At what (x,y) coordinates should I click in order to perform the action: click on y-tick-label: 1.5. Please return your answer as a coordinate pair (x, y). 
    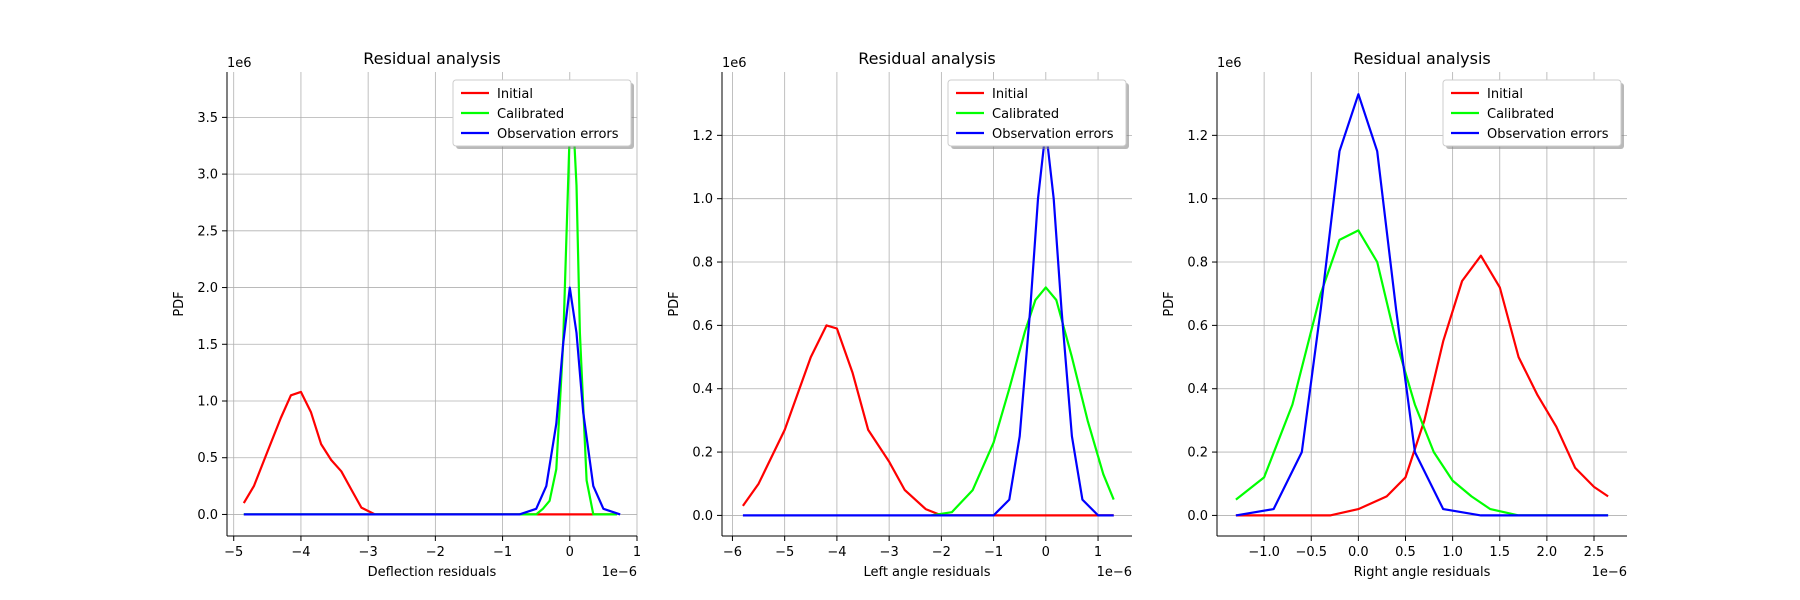
    Looking at the image, I should click on (207, 345).